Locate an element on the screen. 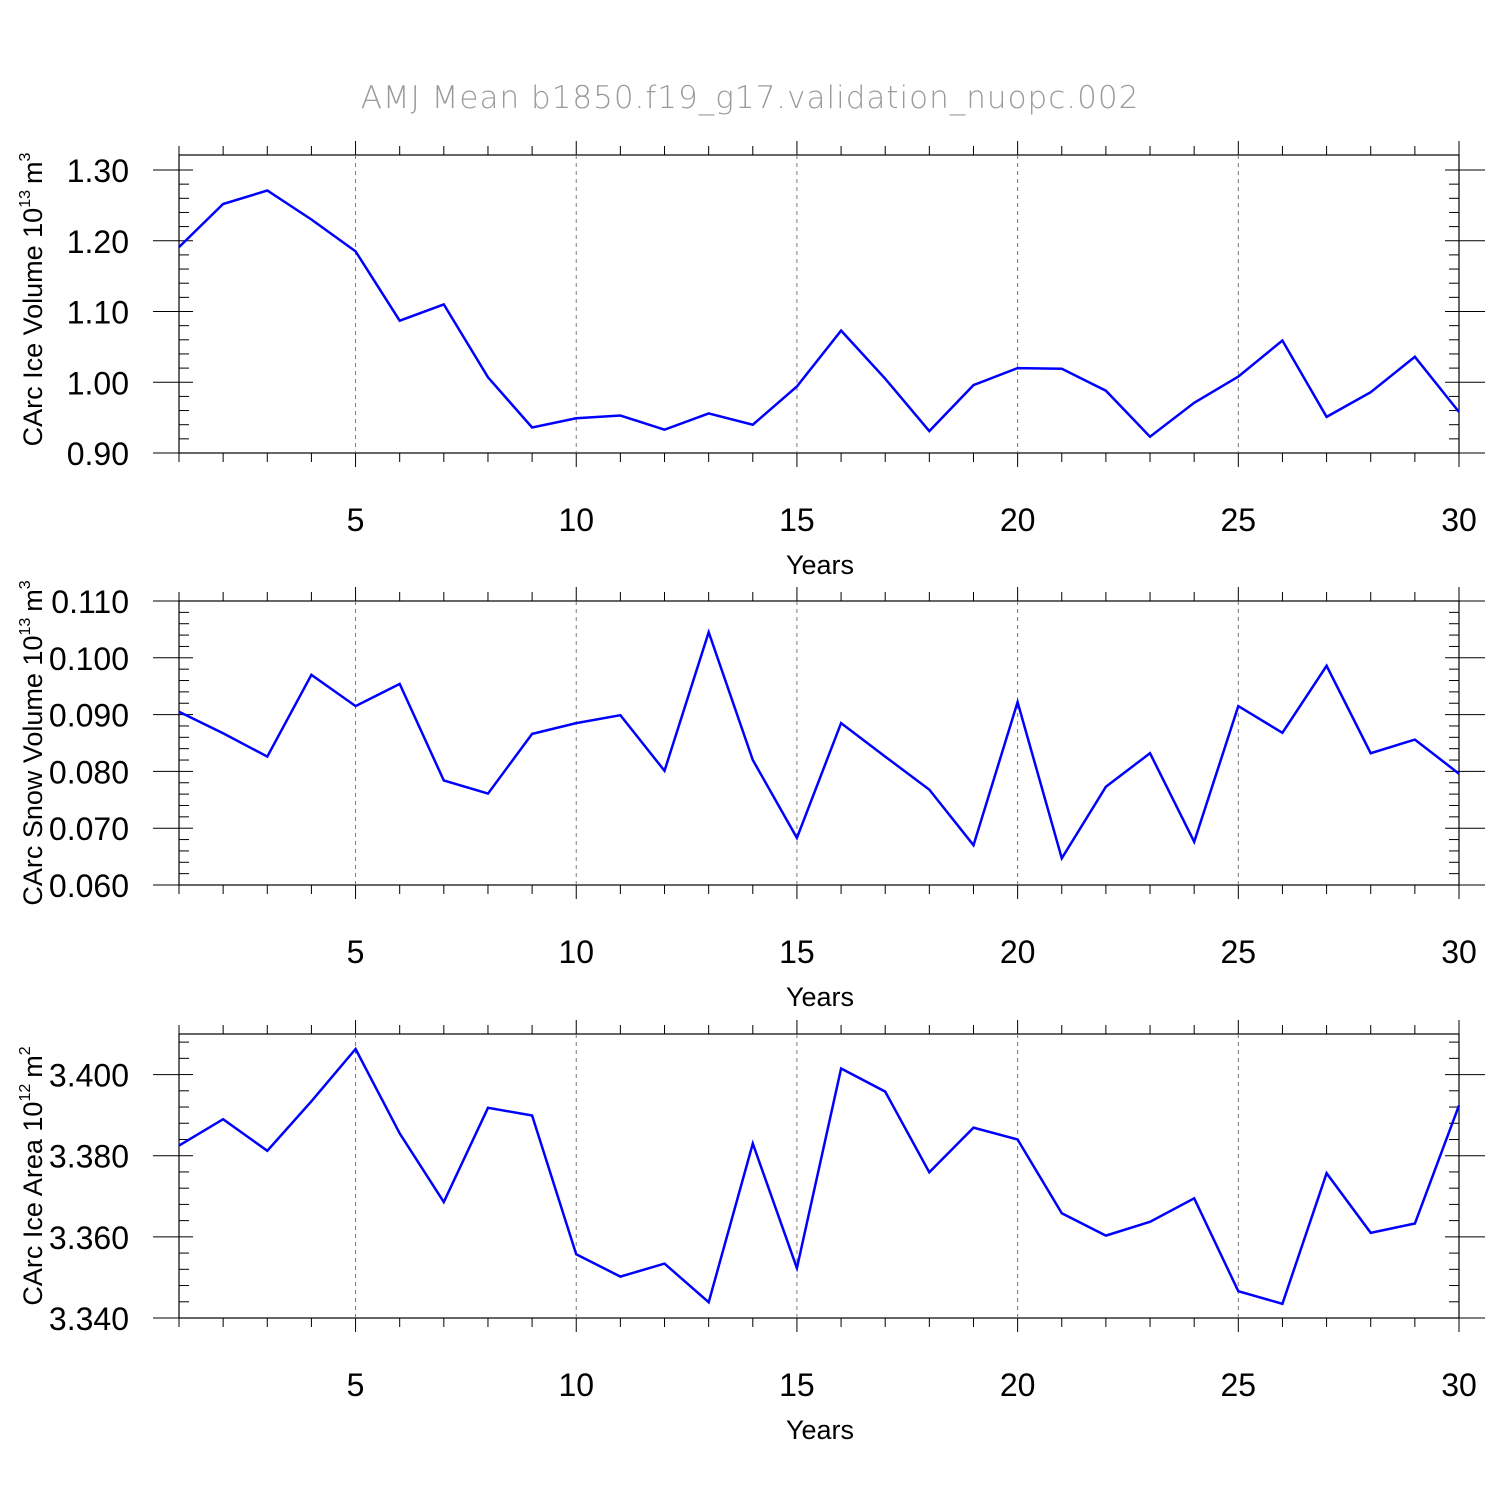 The width and height of the screenshot is (1500, 1500). y-tick-label: 1.10 is located at coordinates (98, 313).